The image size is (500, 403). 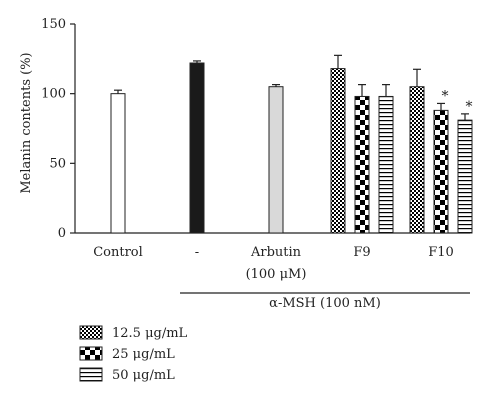 What do you see at coordinates (62, 233) in the screenshot?
I see `y-tick-label: 0` at bounding box center [62, 233].